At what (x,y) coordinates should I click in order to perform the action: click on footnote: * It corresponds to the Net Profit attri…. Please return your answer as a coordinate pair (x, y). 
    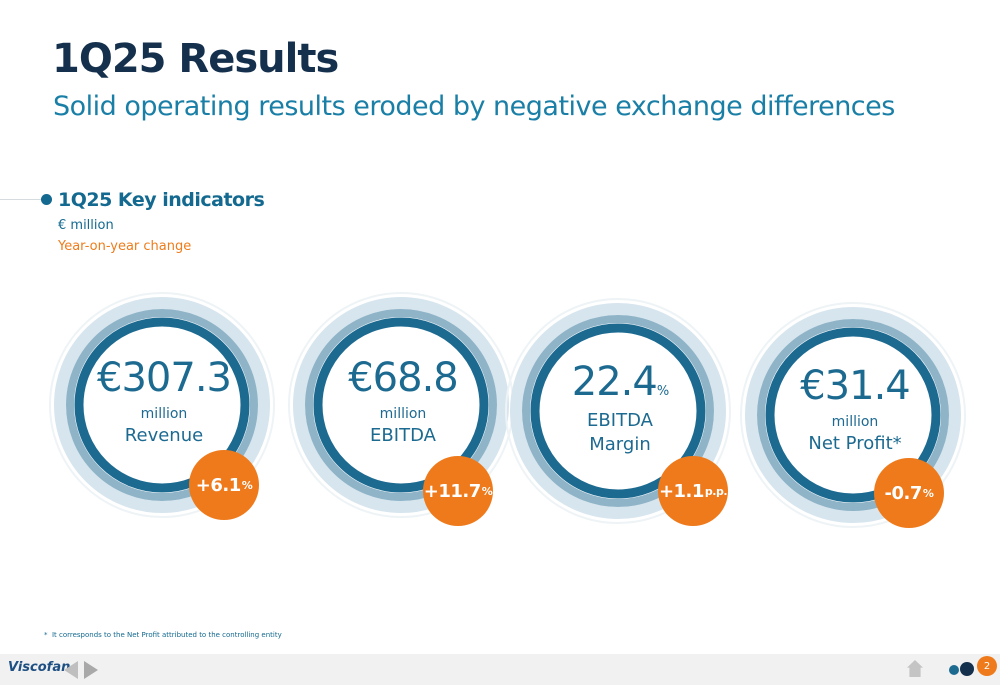
    Looking at the image, I should click on (163, 635).